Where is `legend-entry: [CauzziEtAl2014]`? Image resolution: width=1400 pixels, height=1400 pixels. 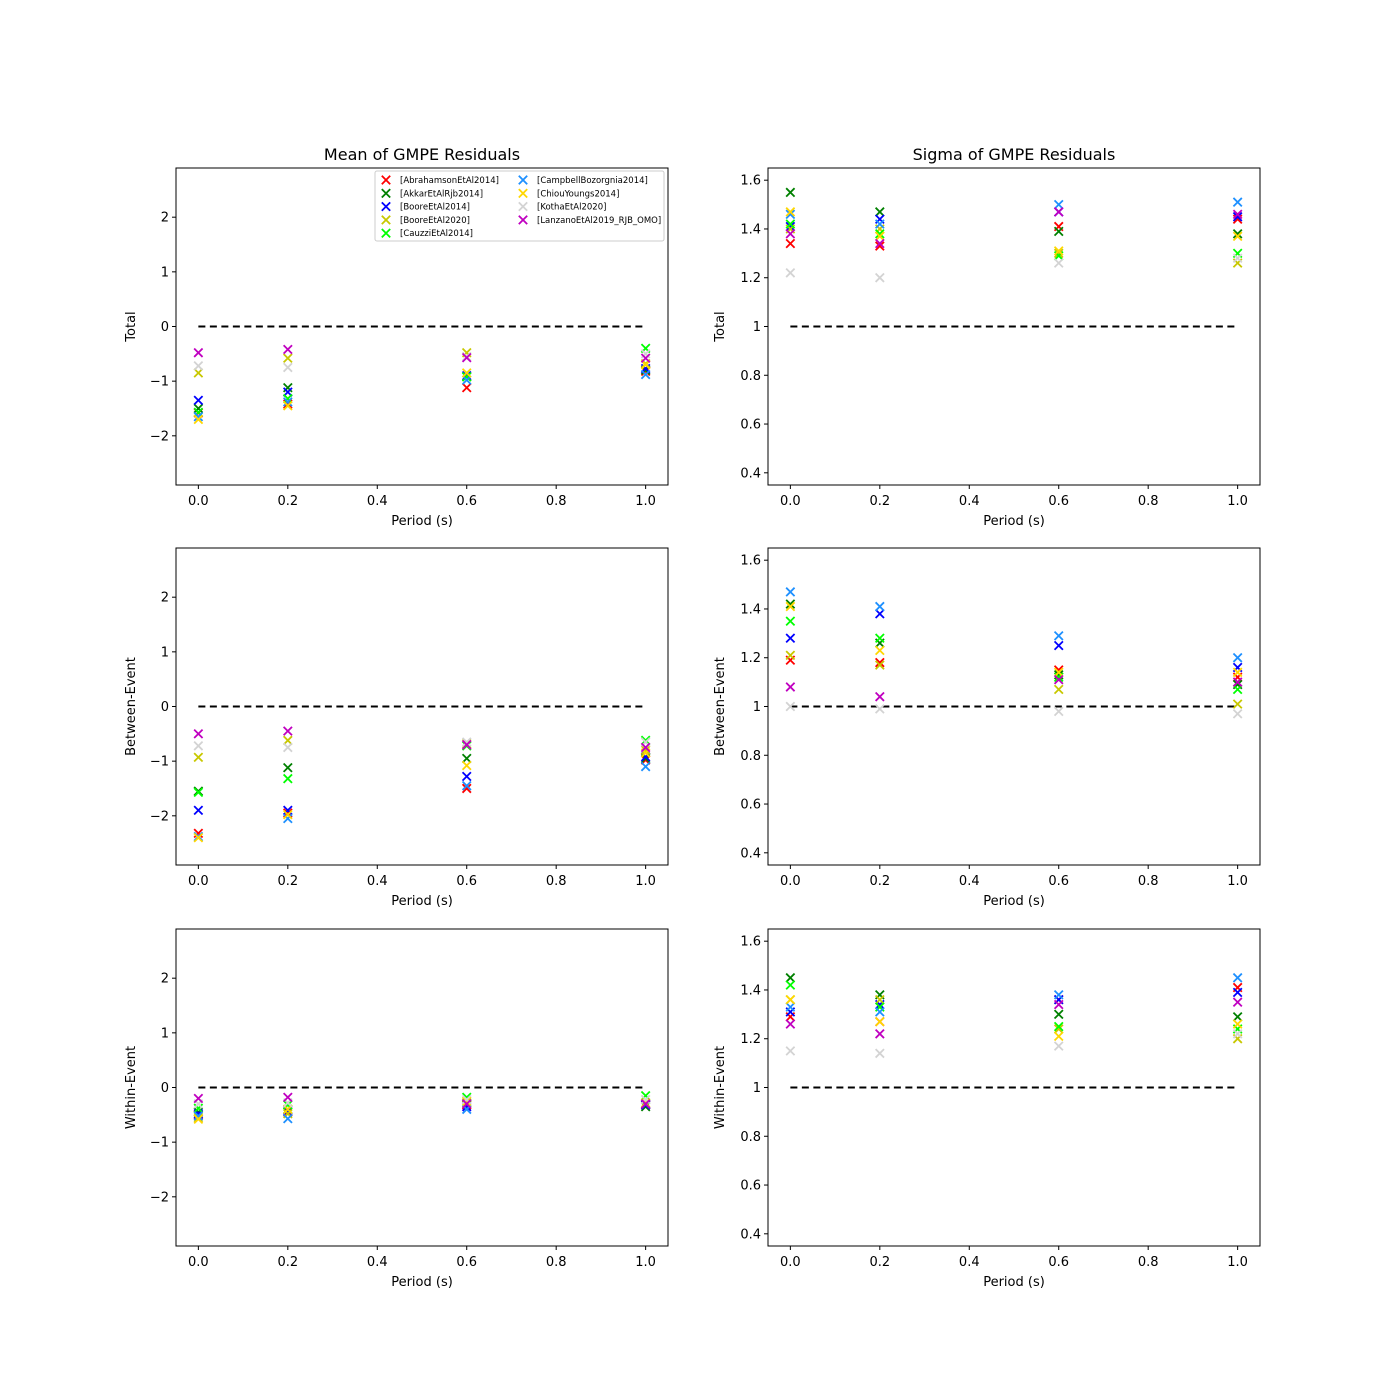
legend-entry: [CauzziEtAl2014] is located at coordinates (427, 233).